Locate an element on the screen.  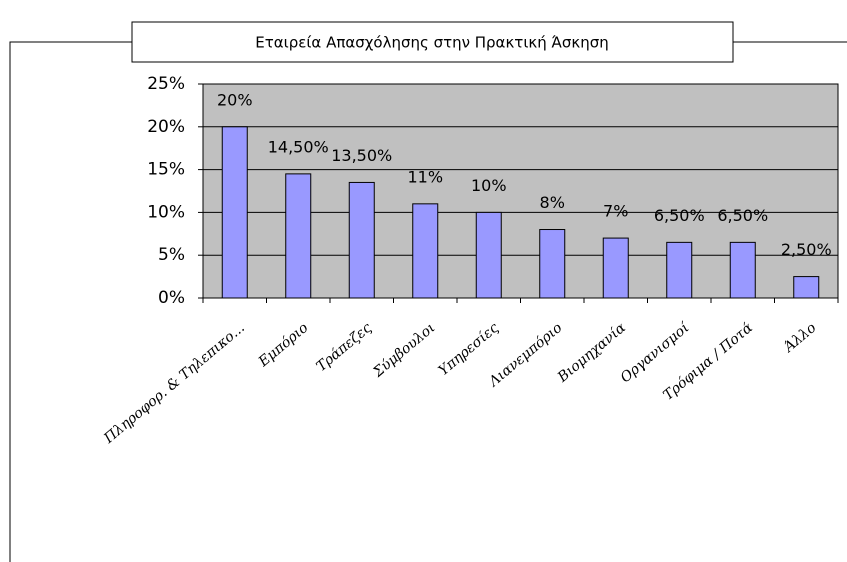
x-tick-label: Βιομηχανία is located at coordinates (592, 352).